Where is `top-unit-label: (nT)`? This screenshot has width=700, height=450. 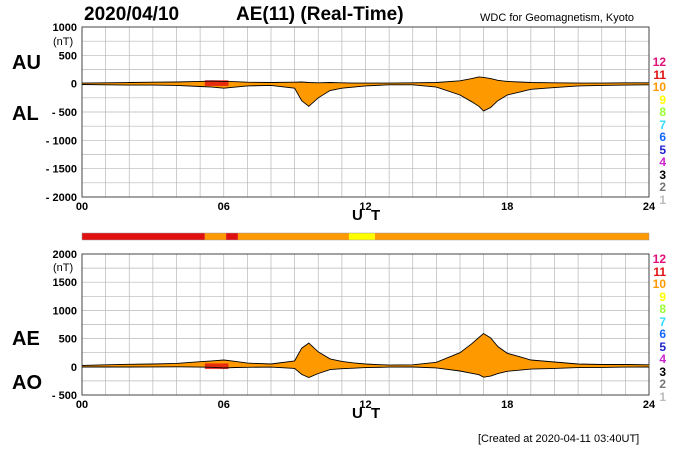 top-unit-label: (nT) is located at coordinates (63, 42).